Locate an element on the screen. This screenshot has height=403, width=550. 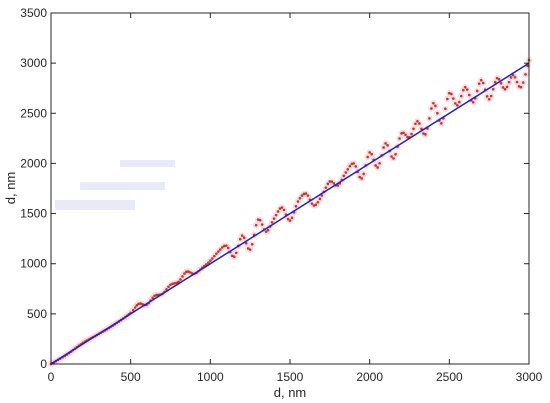
y-tick-label: 3000 is located at coordinates (33, 63).